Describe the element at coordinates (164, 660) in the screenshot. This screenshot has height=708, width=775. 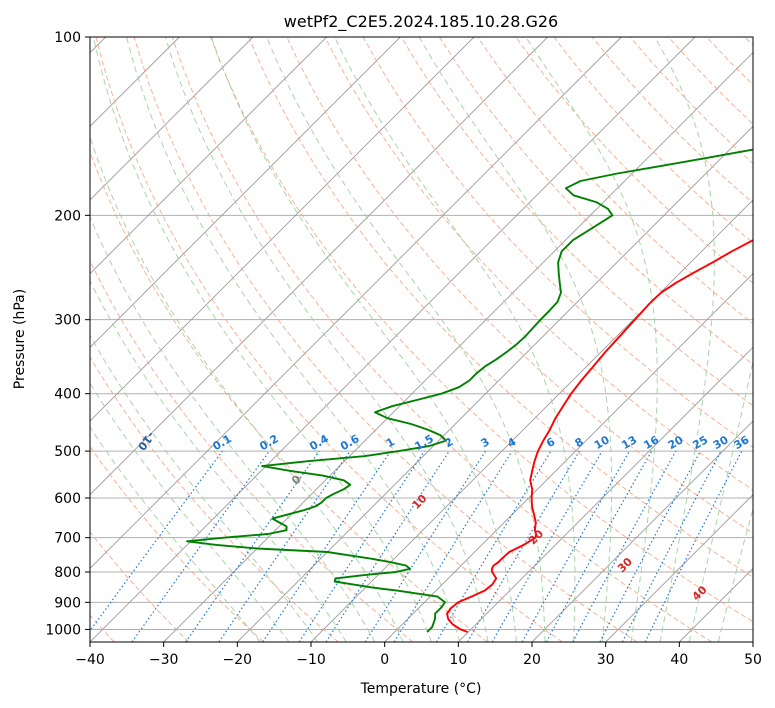
I see `x-tick-label: −30` at that location.